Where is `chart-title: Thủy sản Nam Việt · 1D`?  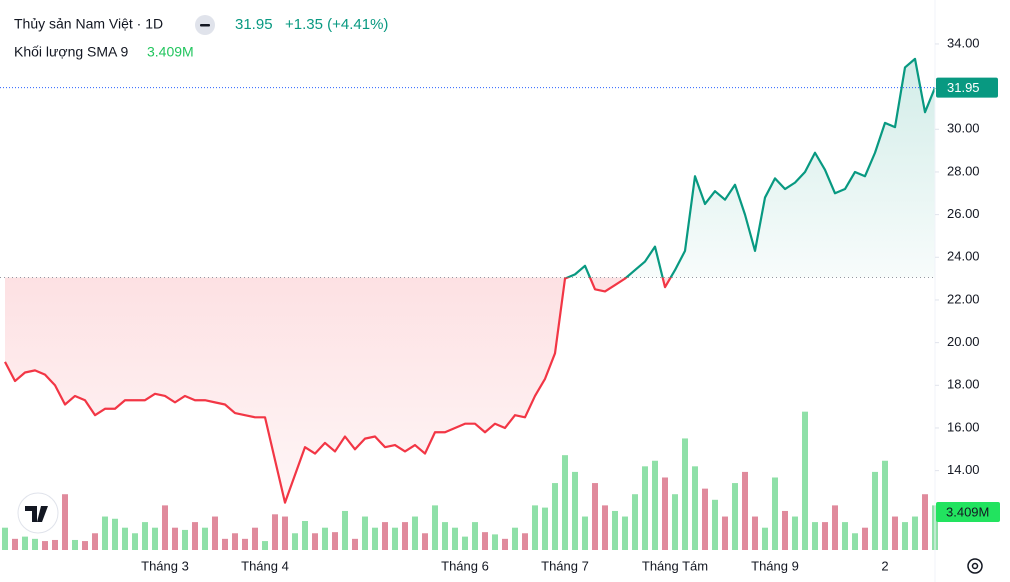
chart-title: Thủy sản Nam Việt · 1D is located at coordinates (88, 24).